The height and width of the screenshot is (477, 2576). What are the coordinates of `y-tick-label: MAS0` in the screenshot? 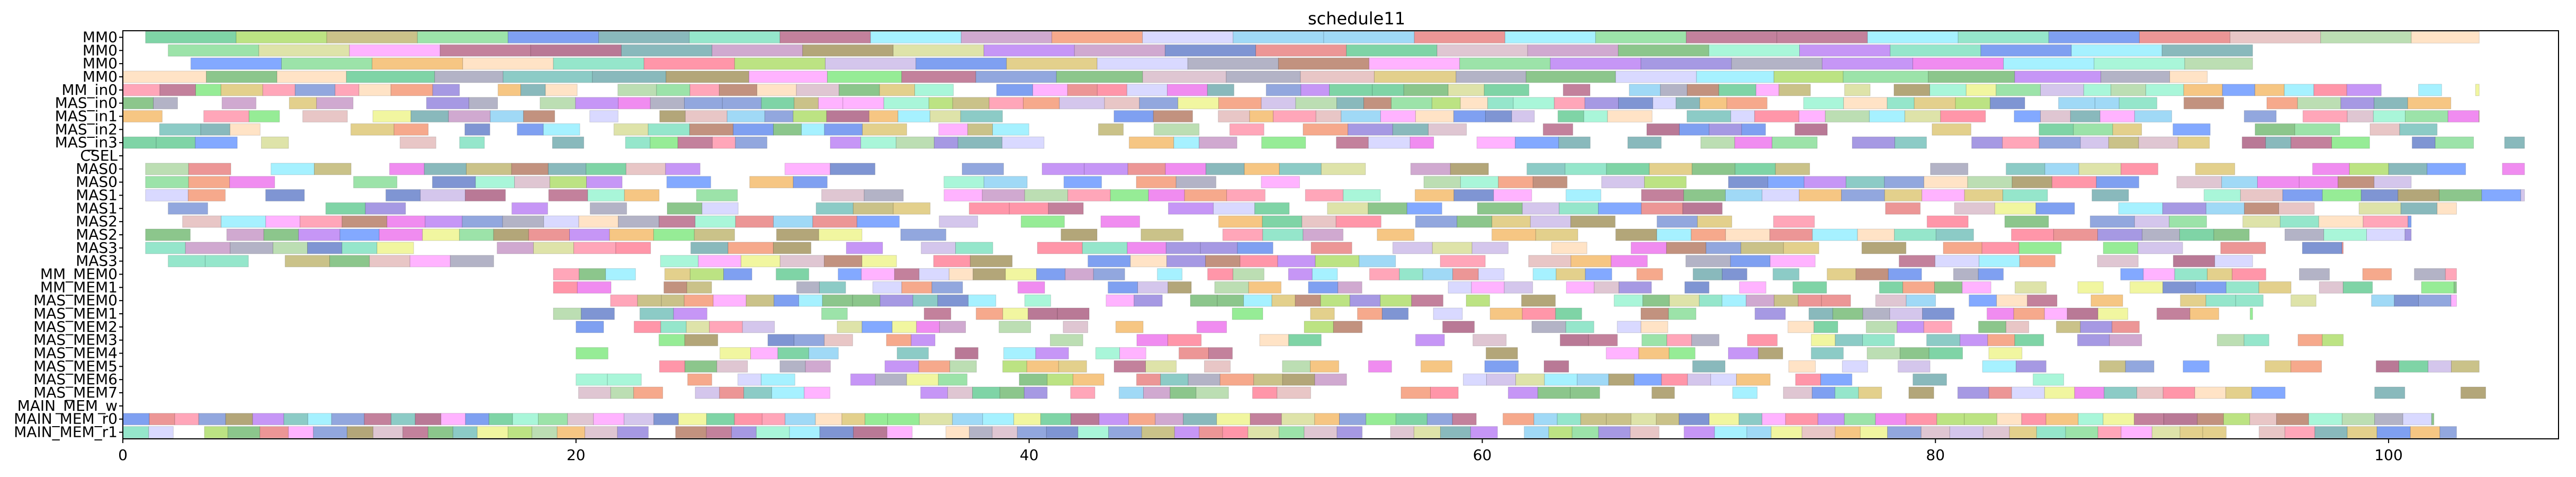 It's located at (97, 182).